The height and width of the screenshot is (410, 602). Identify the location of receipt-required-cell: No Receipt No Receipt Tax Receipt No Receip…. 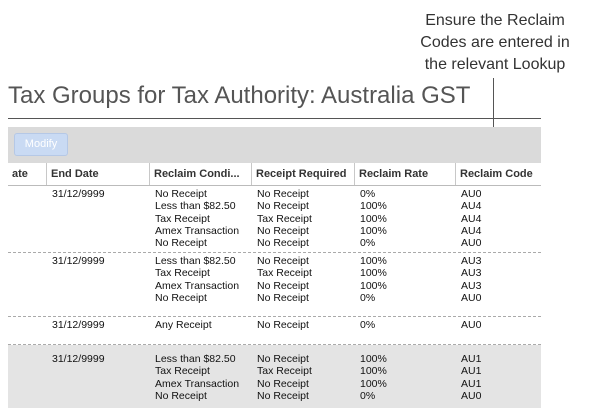
(303, 218).